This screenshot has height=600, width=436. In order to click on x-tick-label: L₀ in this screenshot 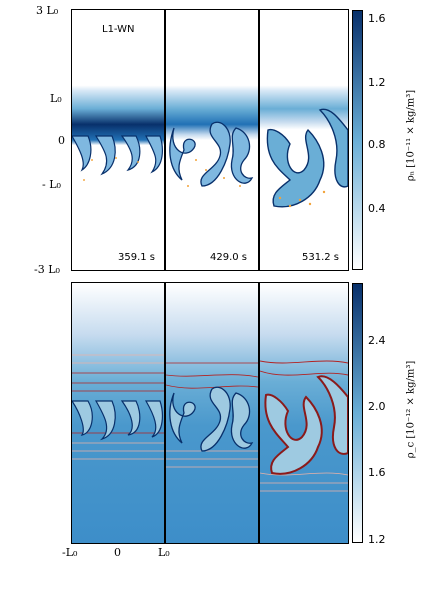, I will do `click(164, 552)`.